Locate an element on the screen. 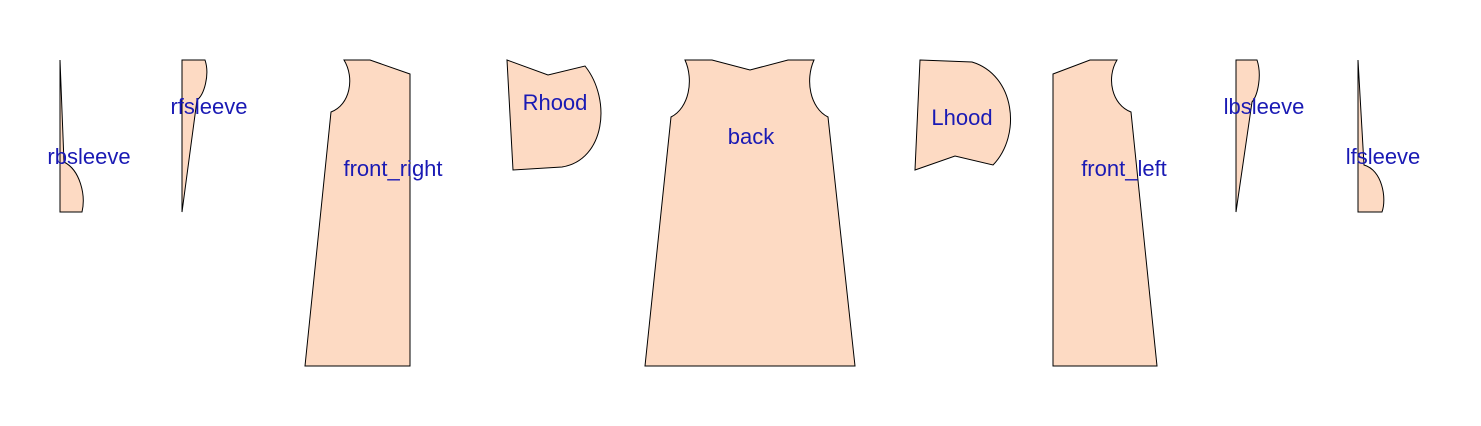 The width and height of the screenshot is (1481, 426). lhood-piece is located at coordinates (962, 115).